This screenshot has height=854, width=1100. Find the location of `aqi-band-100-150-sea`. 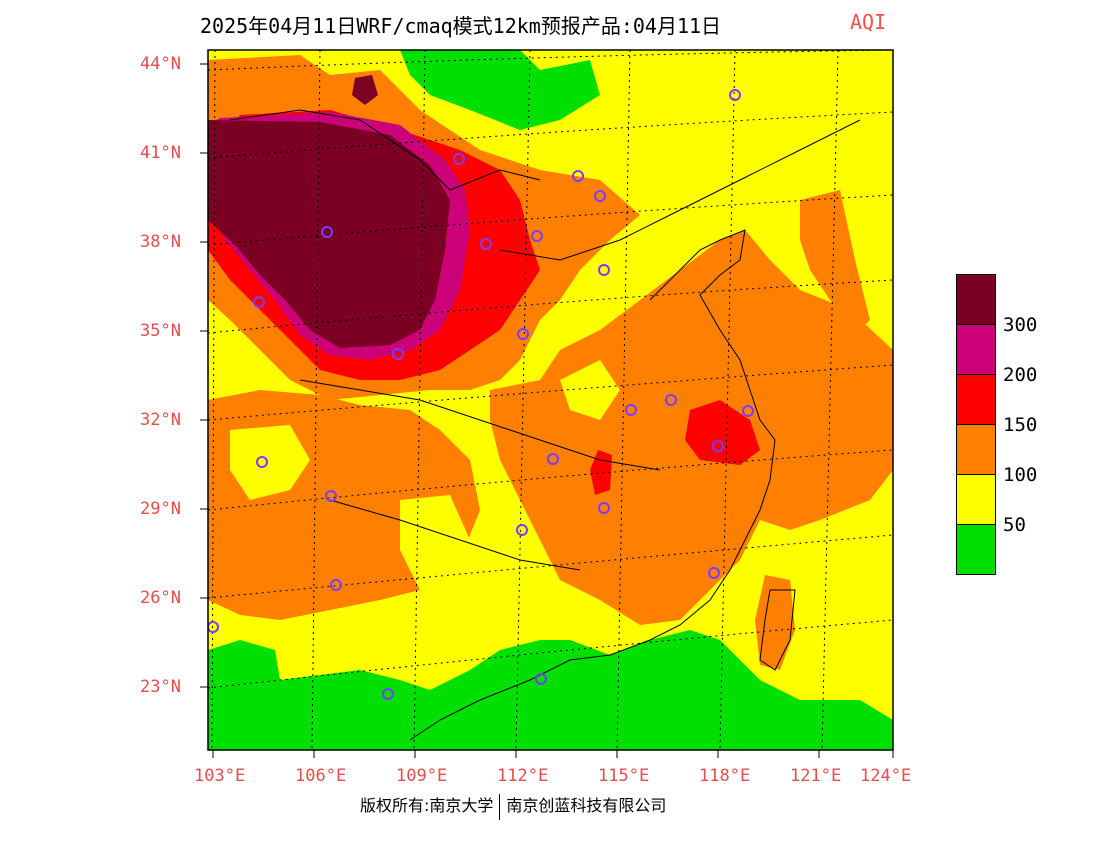

aqi-band-100-150-sea is located at coordinates (835, 260).